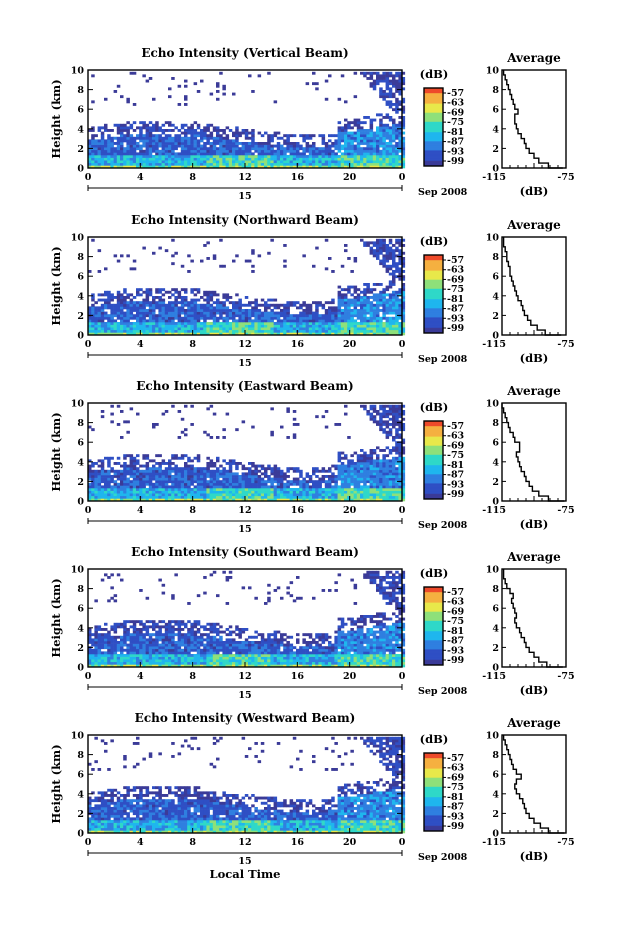 The image size is (620, 929). Describe the element at coordinates (495, 149) in the screenshot. I see `average-y-tick-label: 2` at that location.